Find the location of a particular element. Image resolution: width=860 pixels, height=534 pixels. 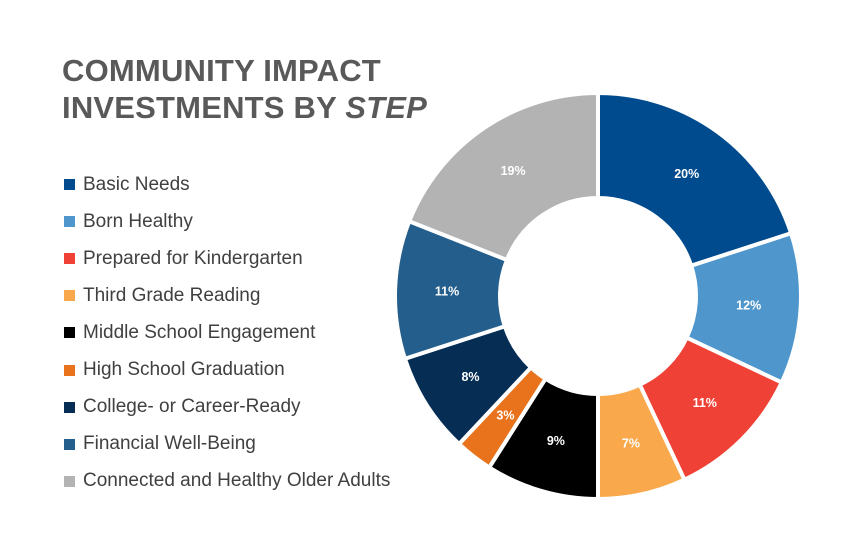

legend-item-connected-and-healthy-older-adults: Connected and Healthy Older Adults is located at coordinates (227, 481).